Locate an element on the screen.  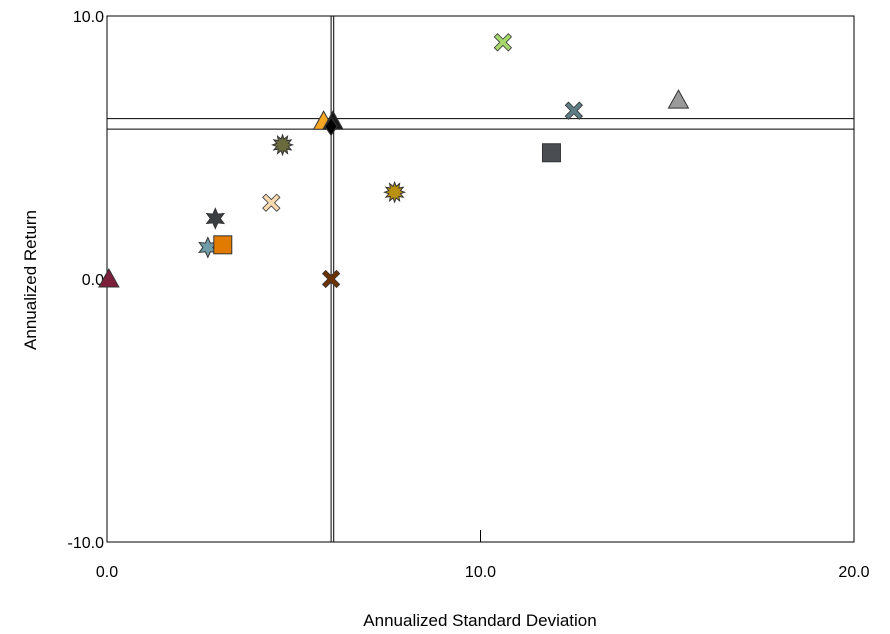
y-axis-title: Annualized Return is located at coordinates (30, 280).